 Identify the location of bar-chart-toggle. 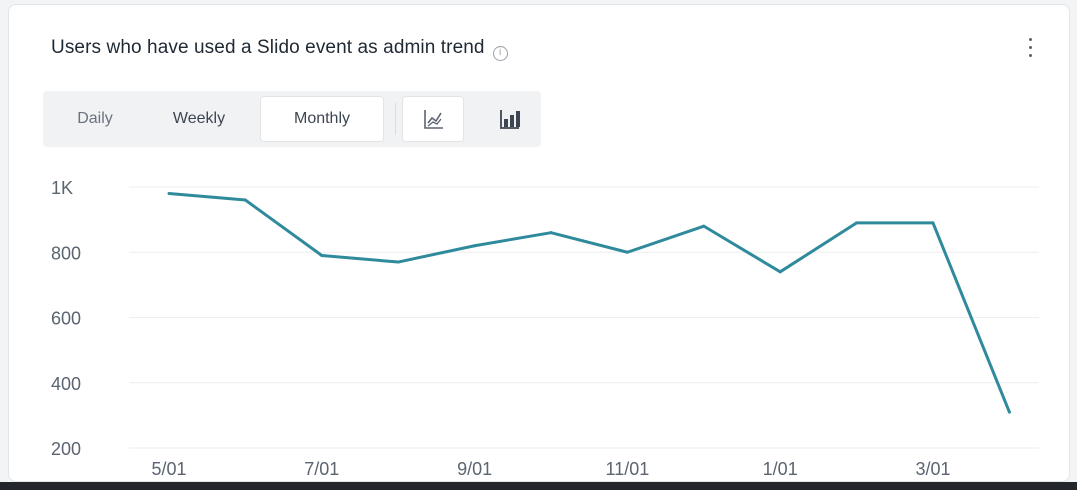
(509, 119).